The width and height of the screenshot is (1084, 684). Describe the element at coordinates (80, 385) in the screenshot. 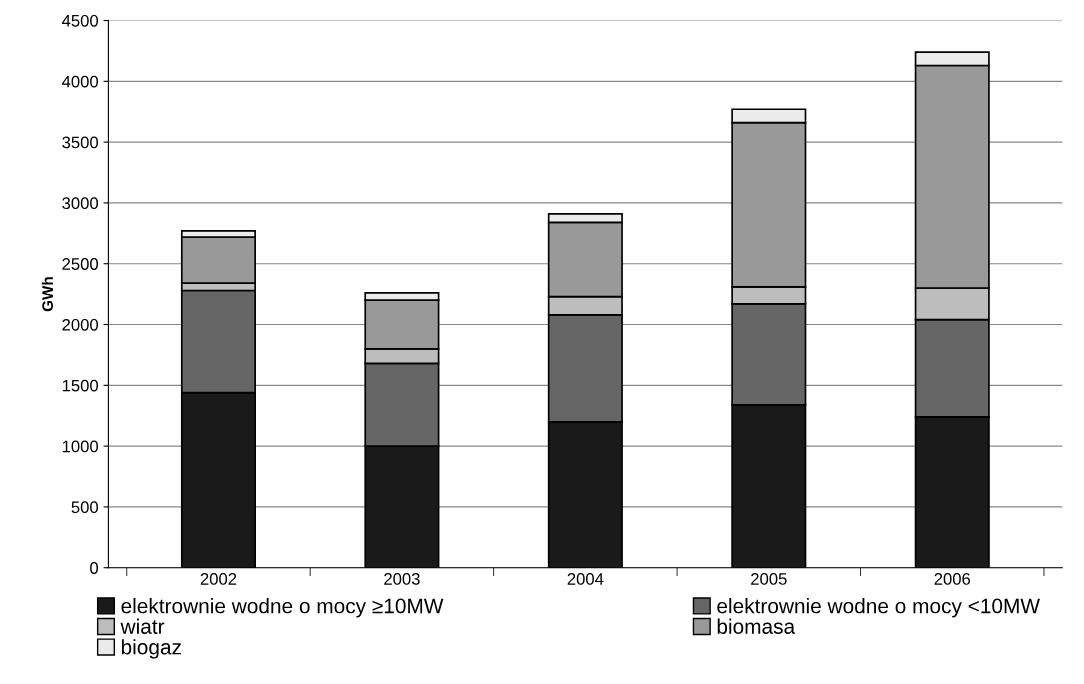

I see `y-tick-label: 1500` at that location.